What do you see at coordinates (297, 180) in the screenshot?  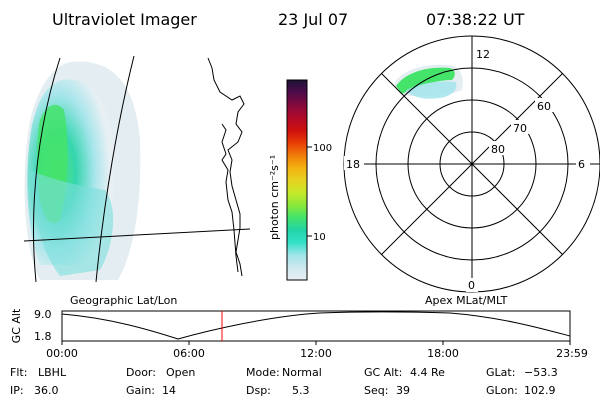 I see `colorbar-scale` at bounding box center [297, 180].